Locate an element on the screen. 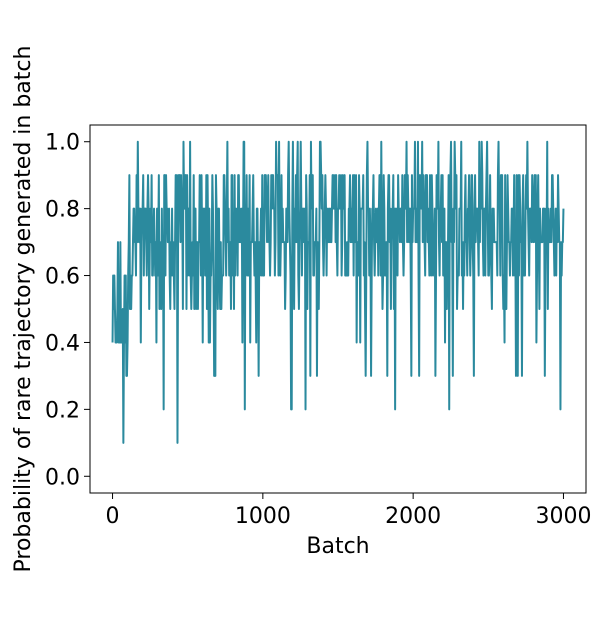 The width and height of the screenshot is (604, 619). x-tick-label: 2000 is located at coordinates (413, 516).